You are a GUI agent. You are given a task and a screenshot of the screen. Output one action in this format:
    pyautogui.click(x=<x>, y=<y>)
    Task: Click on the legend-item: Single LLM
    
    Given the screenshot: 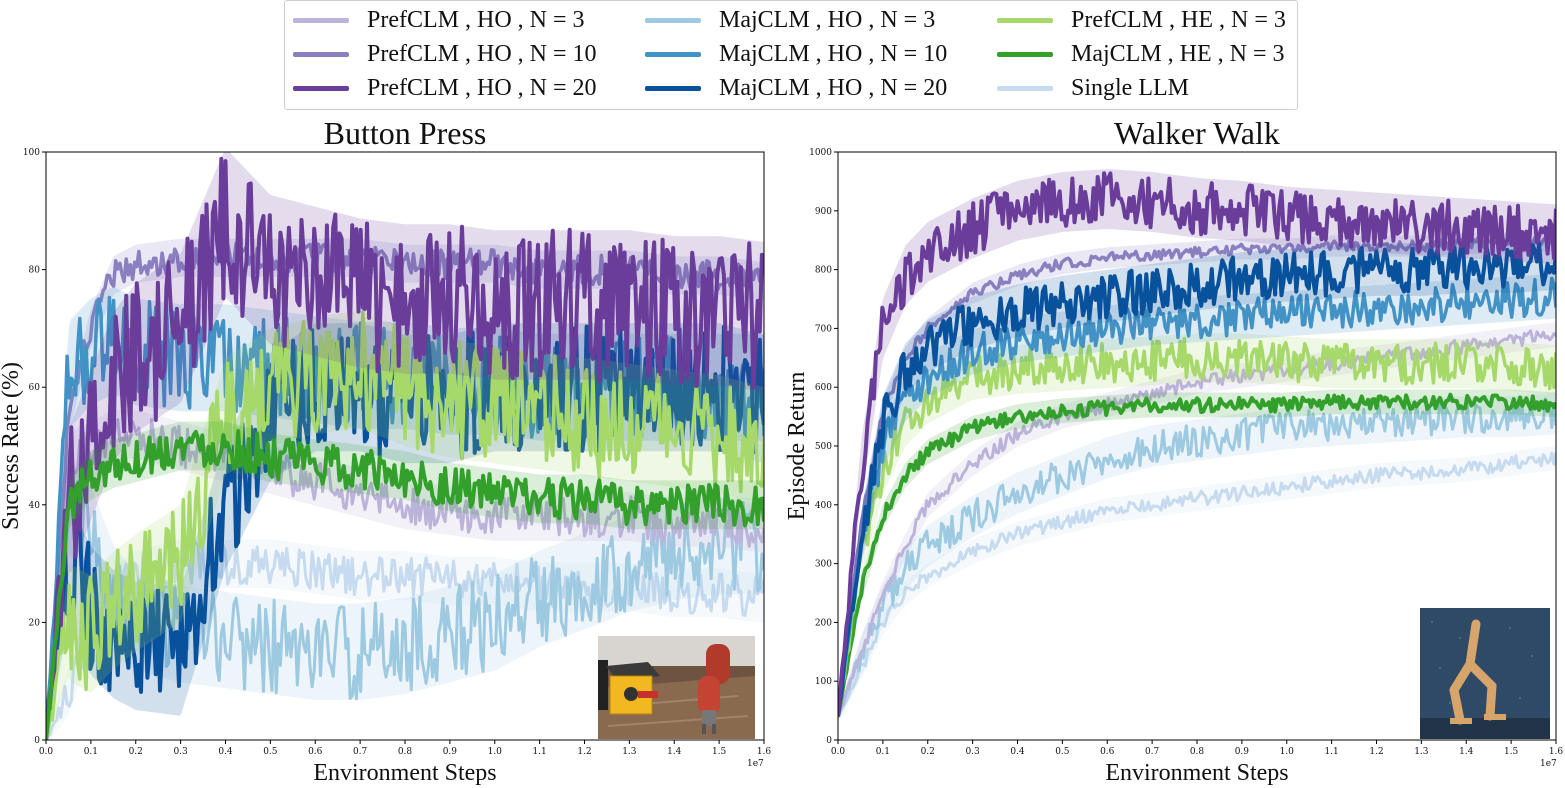 What is the action you would take?
    pyautogui.click(x=1093, y=88)
    